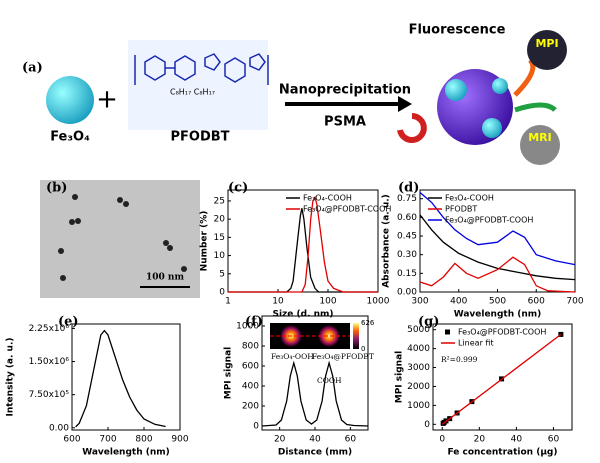  I want to click on y-tick-label: 2.25x10⁶, so click(49, 329).